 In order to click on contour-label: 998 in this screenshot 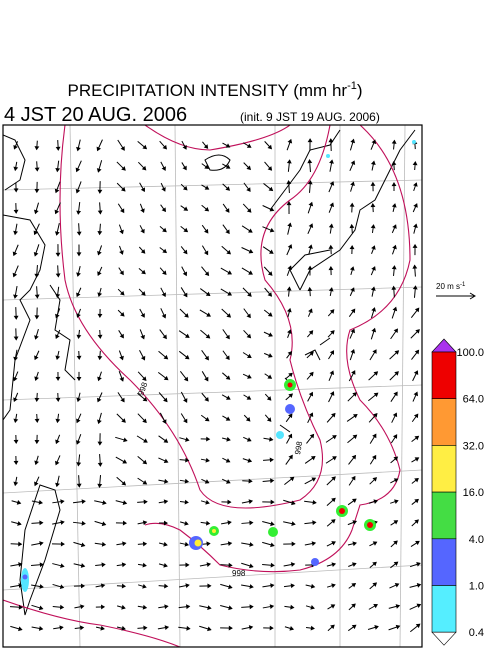, I will do `click(298, 447)`.